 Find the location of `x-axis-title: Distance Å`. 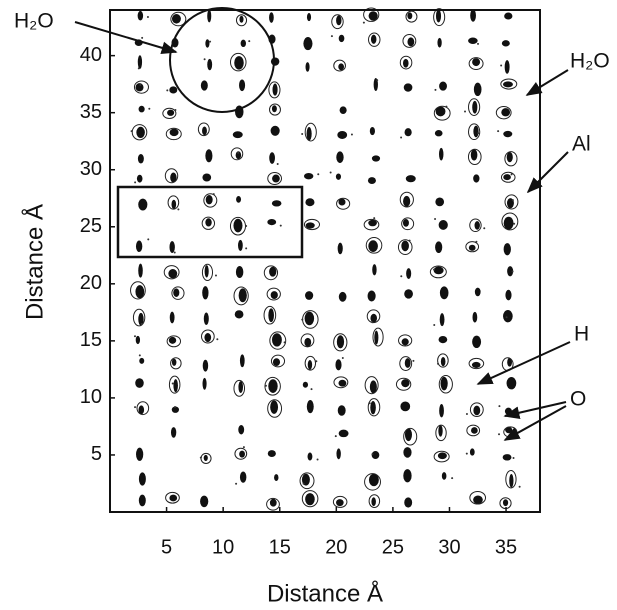

x-axis-title: Distance Å is located at coordinates (325, 593).